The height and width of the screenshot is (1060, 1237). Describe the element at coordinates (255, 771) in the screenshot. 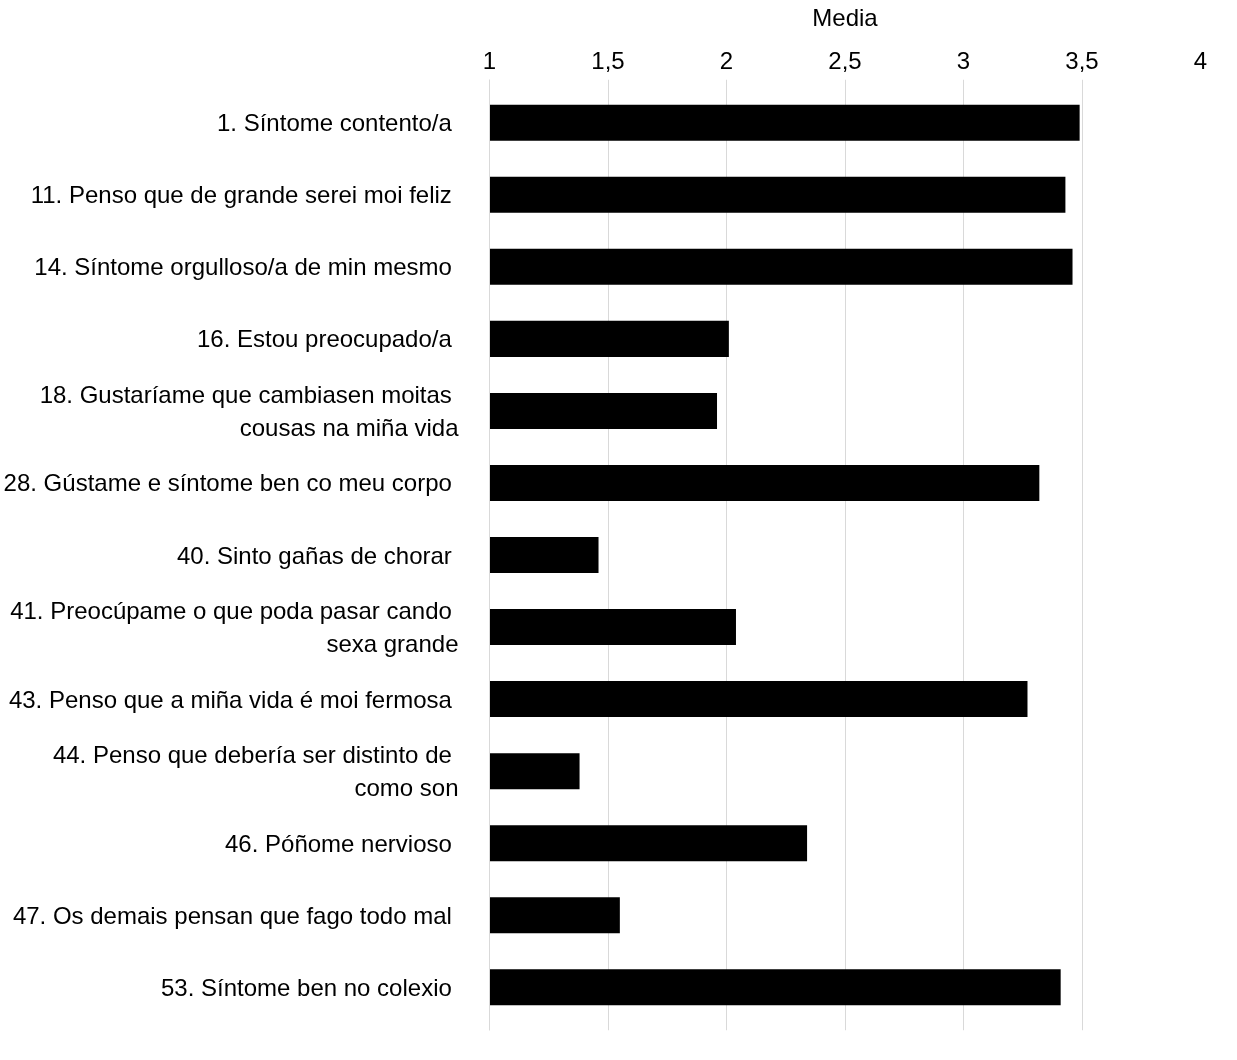

I see `y-tick-label: 44. Penso que debería ser distinto de como son` at that location.